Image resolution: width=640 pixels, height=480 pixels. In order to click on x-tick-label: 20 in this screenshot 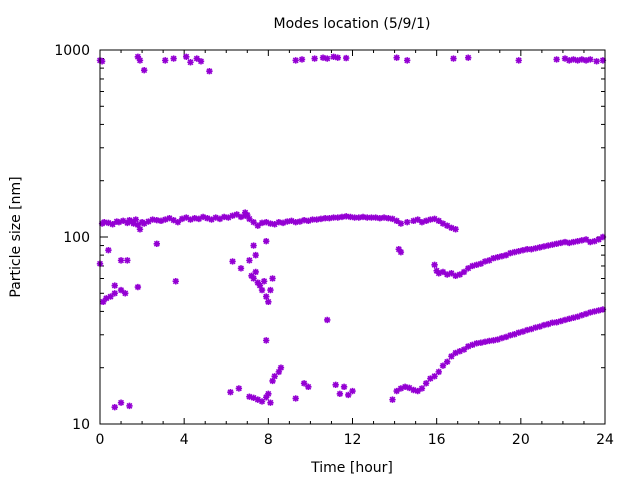, I will do `click(521, 440)`.